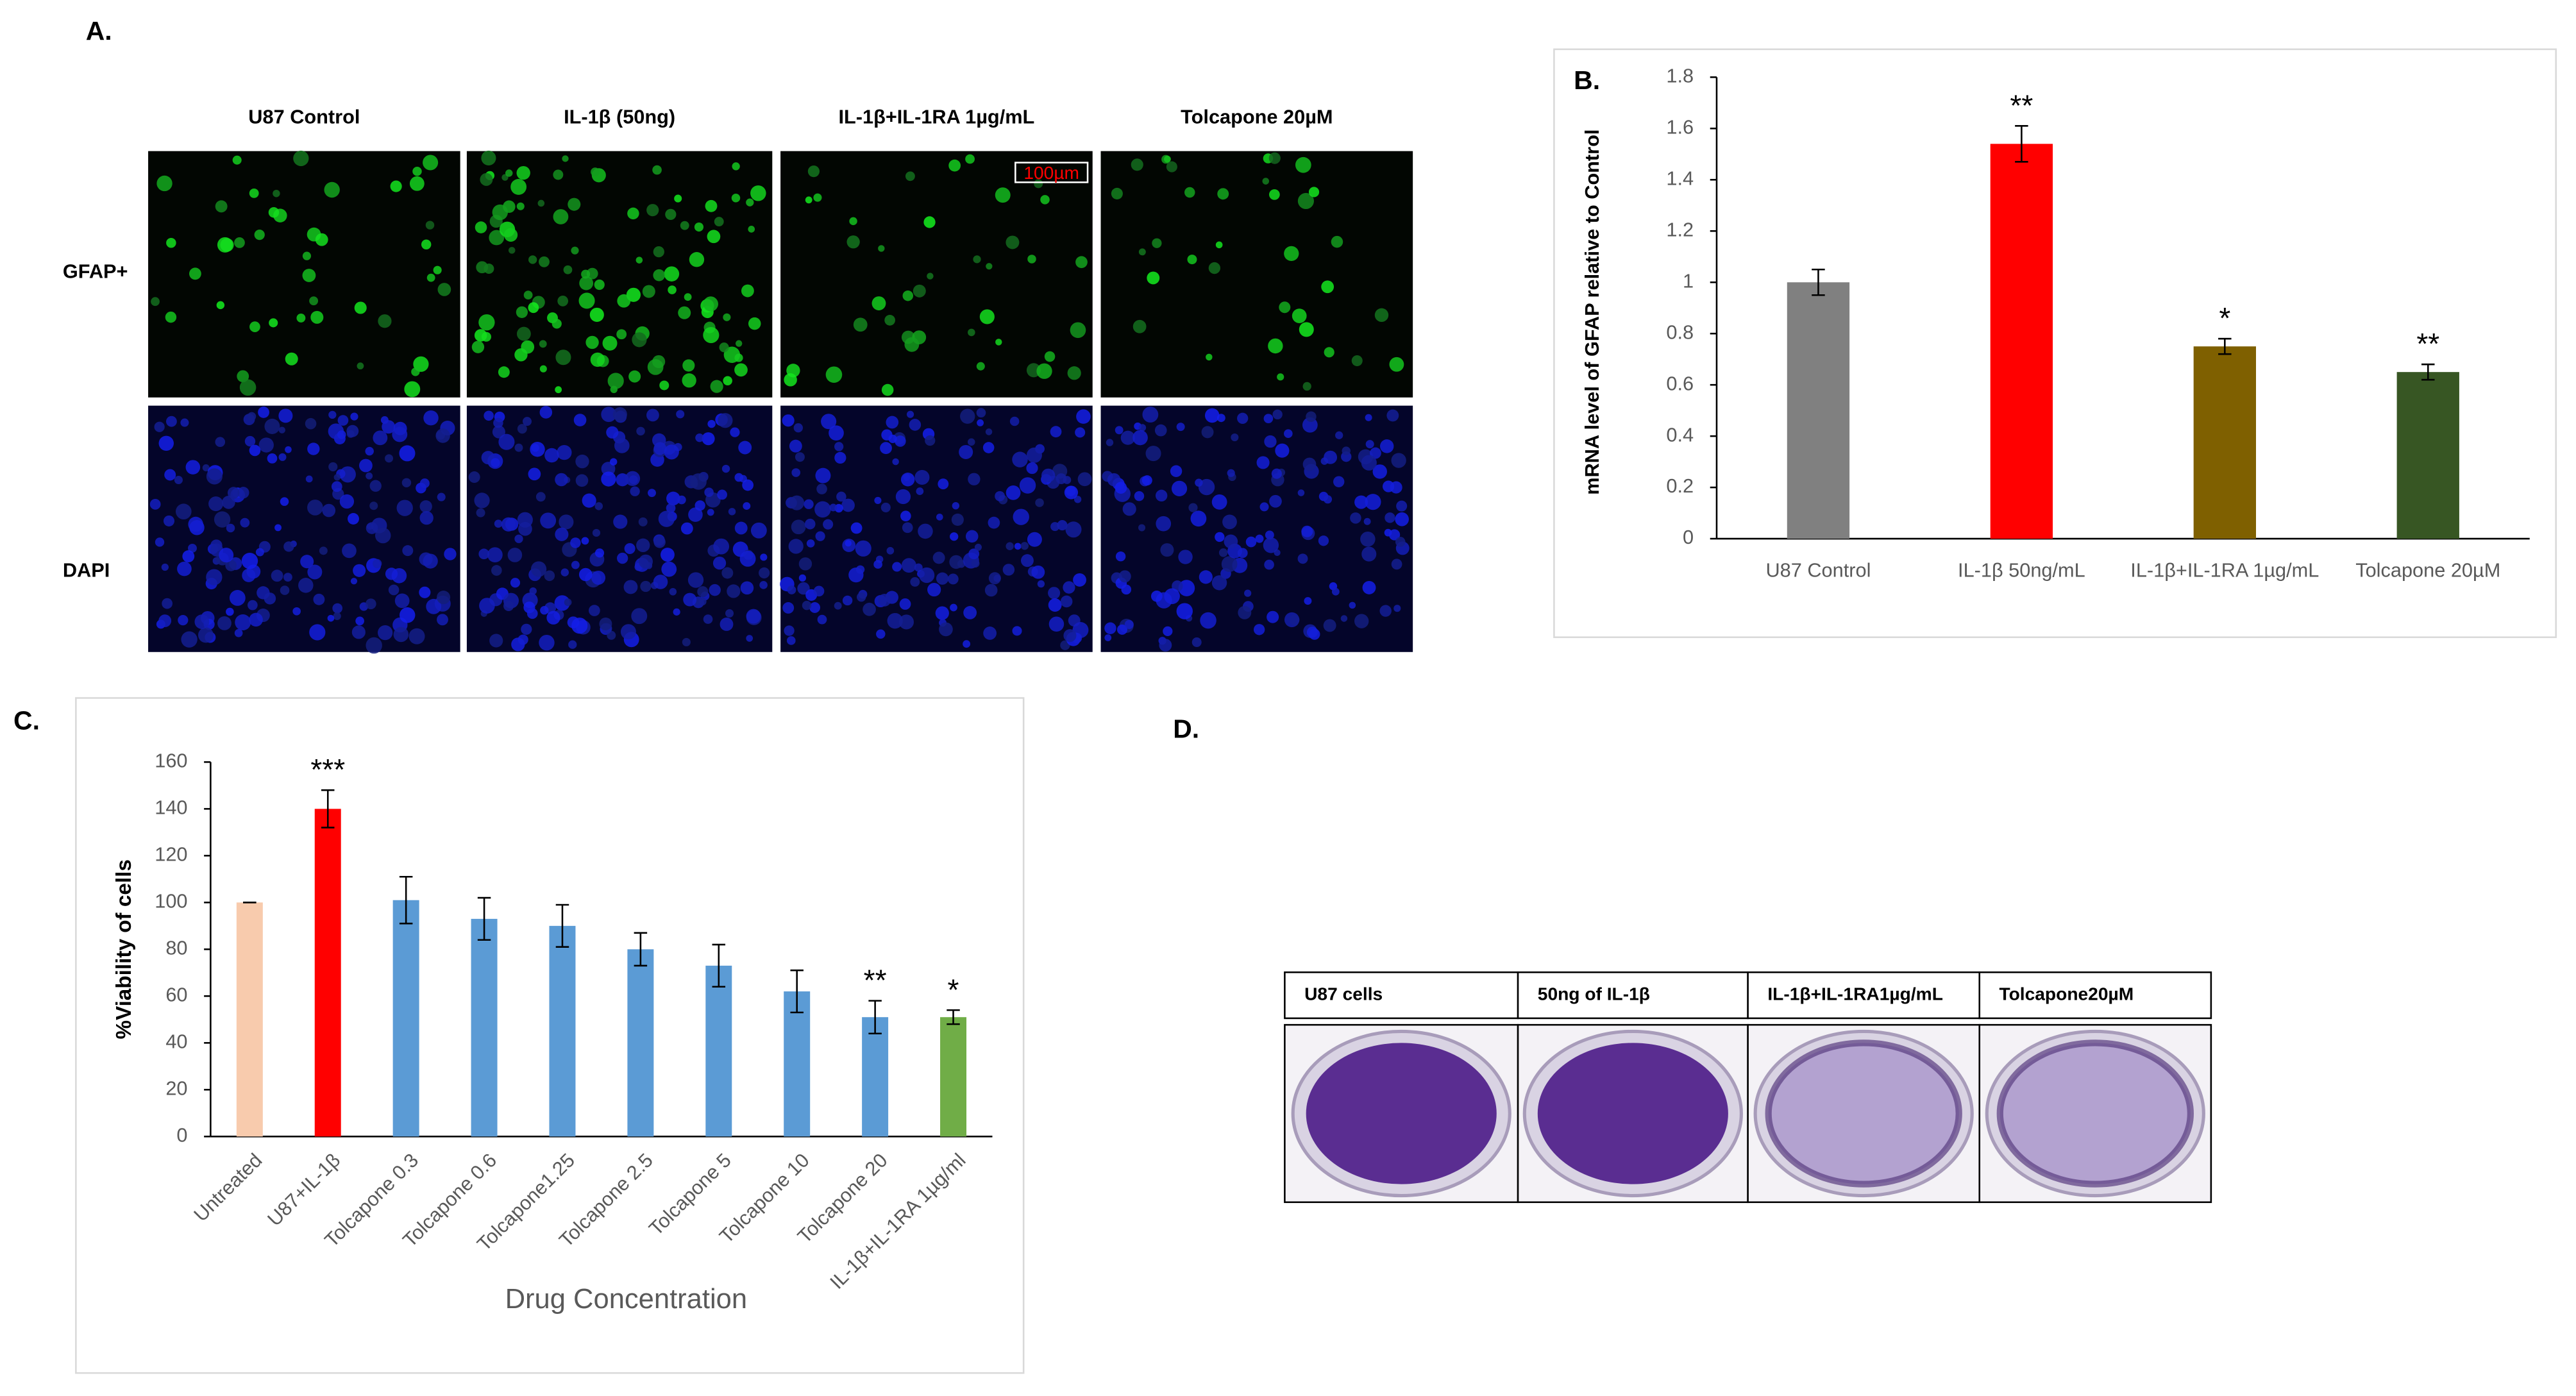  Describe the element at coordinates (1594, 994) in the screenshot. I see `table-label: 50ng of IL-1β` at that location.